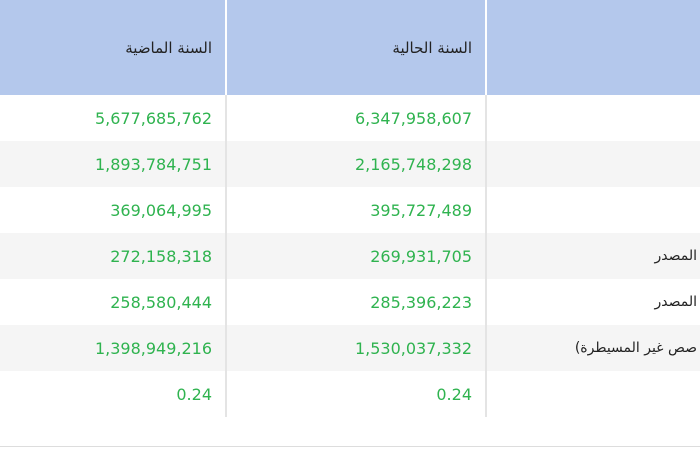 This screenshot has height=450, width=700. Describe the element at coordinates (112, 210) in the screenshot. I see `last-value: 369,064,995` at that location.